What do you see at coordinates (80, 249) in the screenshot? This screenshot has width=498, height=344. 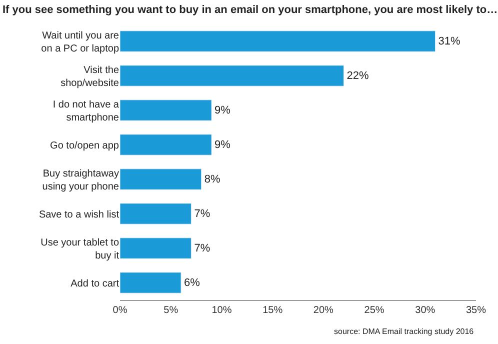 I see `y-tick-label: Use your tablet to buy it` at bounding box center [80, 249].